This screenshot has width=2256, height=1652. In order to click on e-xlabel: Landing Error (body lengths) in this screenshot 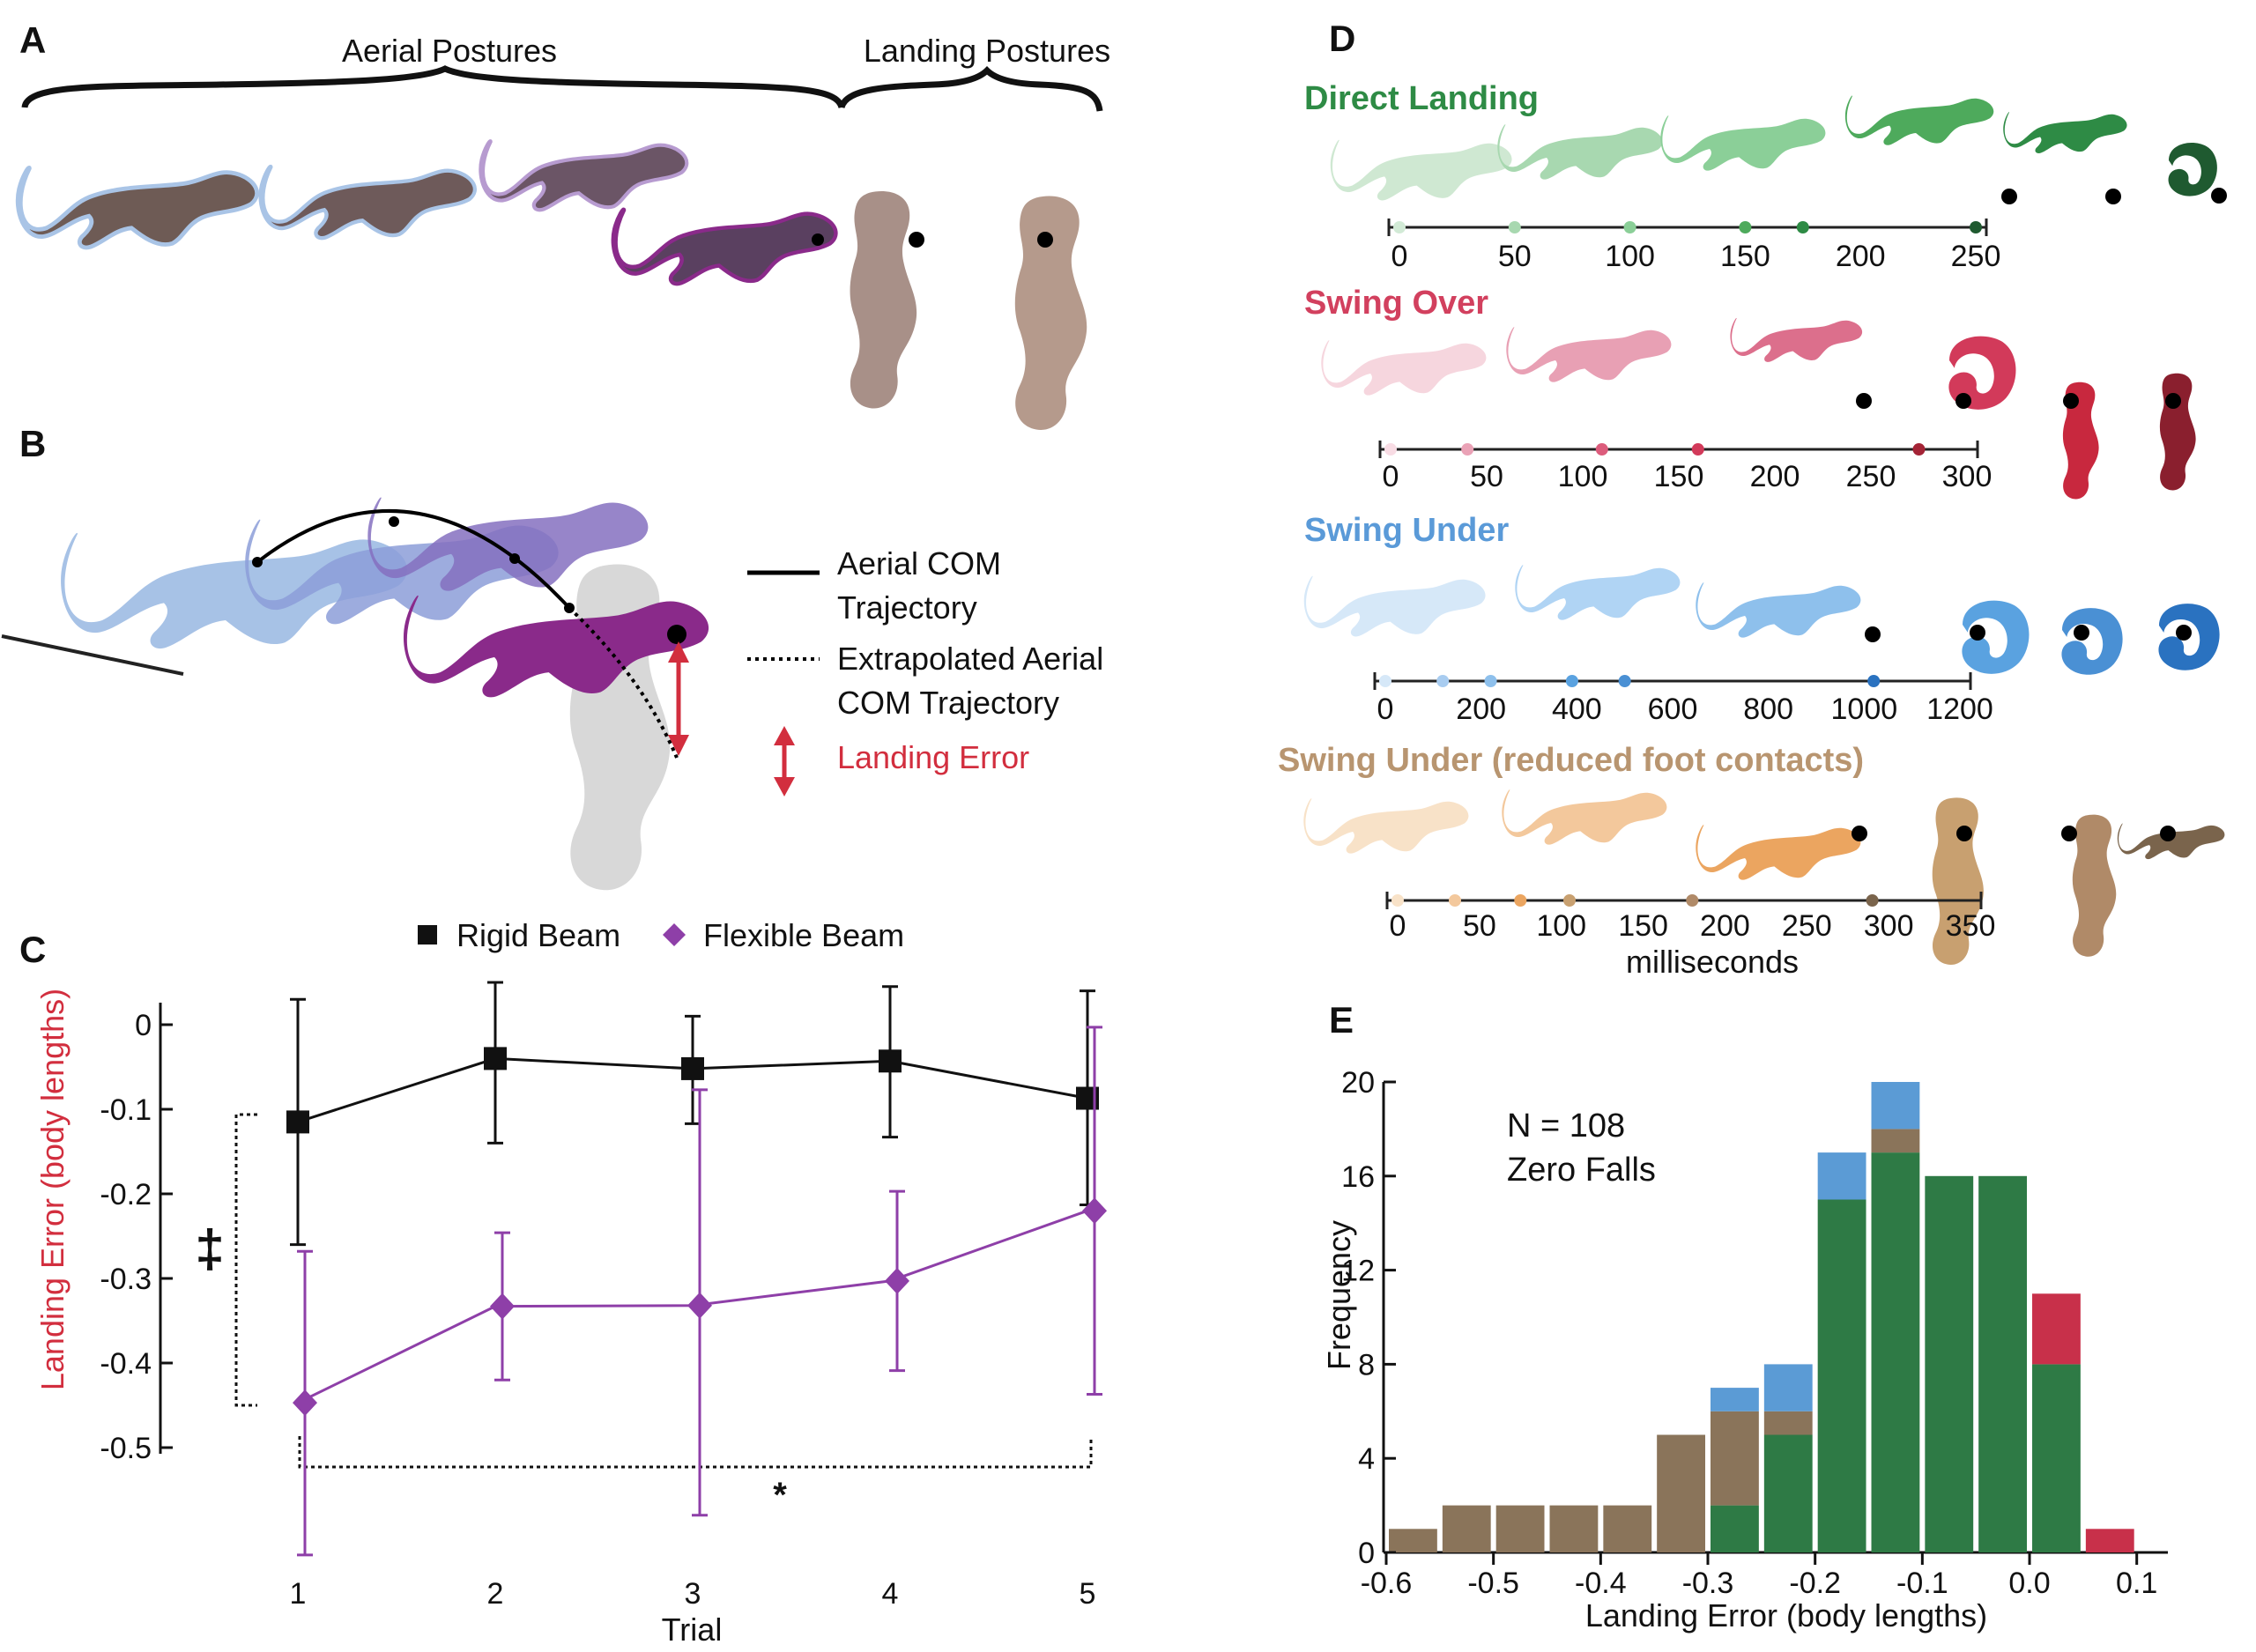, I will do `click(1786, 1615)`.